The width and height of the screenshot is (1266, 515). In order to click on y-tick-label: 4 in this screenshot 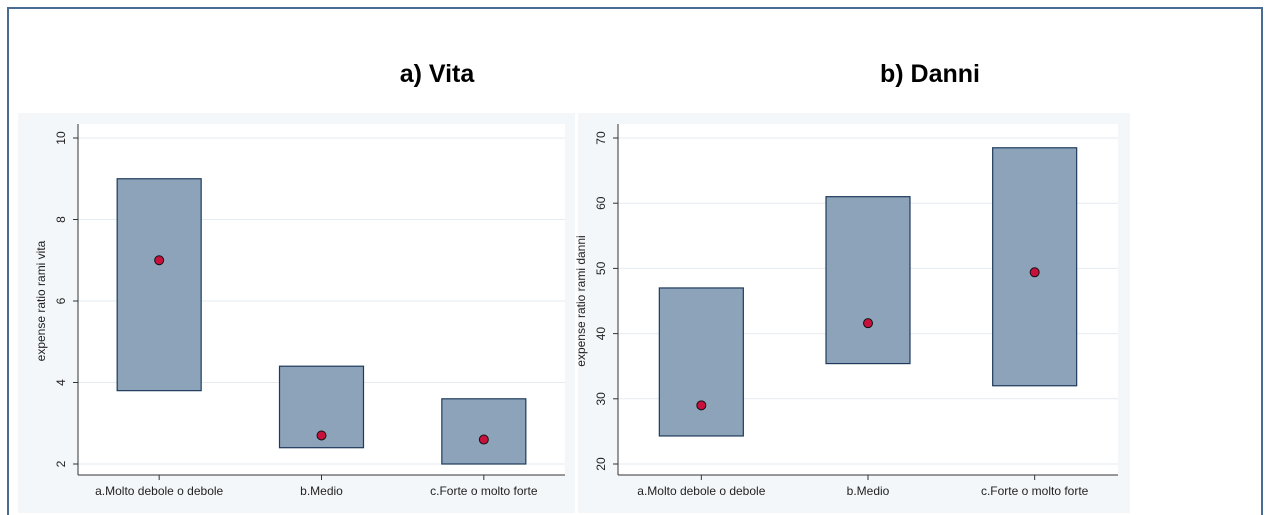, I will do `click(61, 382)`.